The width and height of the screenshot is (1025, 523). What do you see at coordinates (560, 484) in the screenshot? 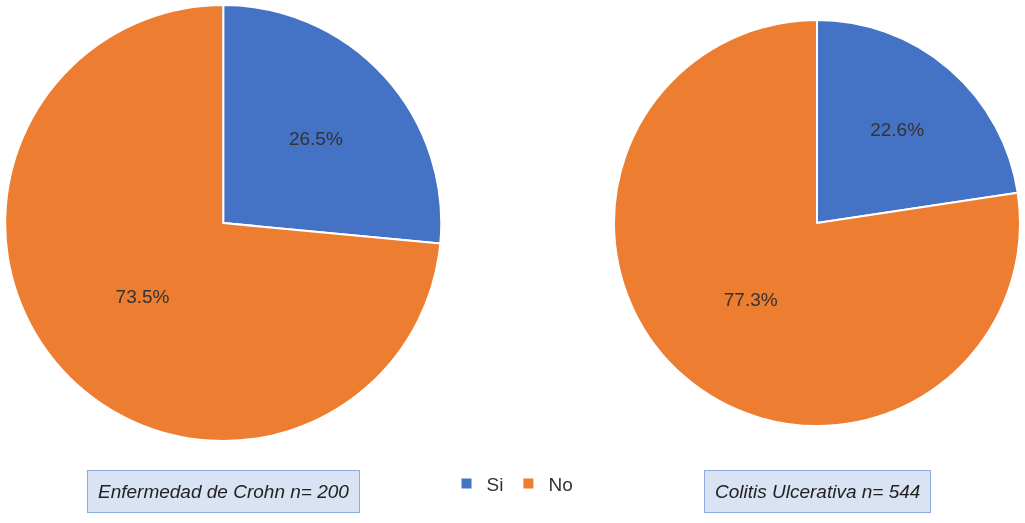
I see `legend-label: No` at bounding box center [560, 484].